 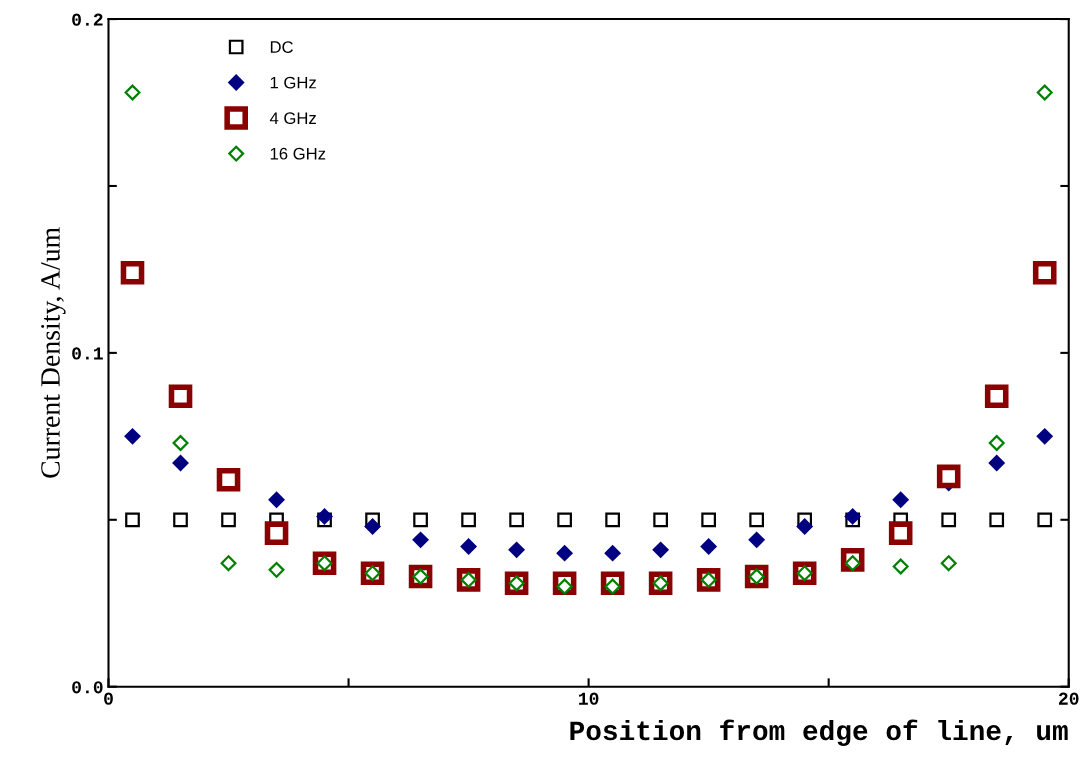 I want to click on legend-label: 16 GHz, so click(x=298, y=153).